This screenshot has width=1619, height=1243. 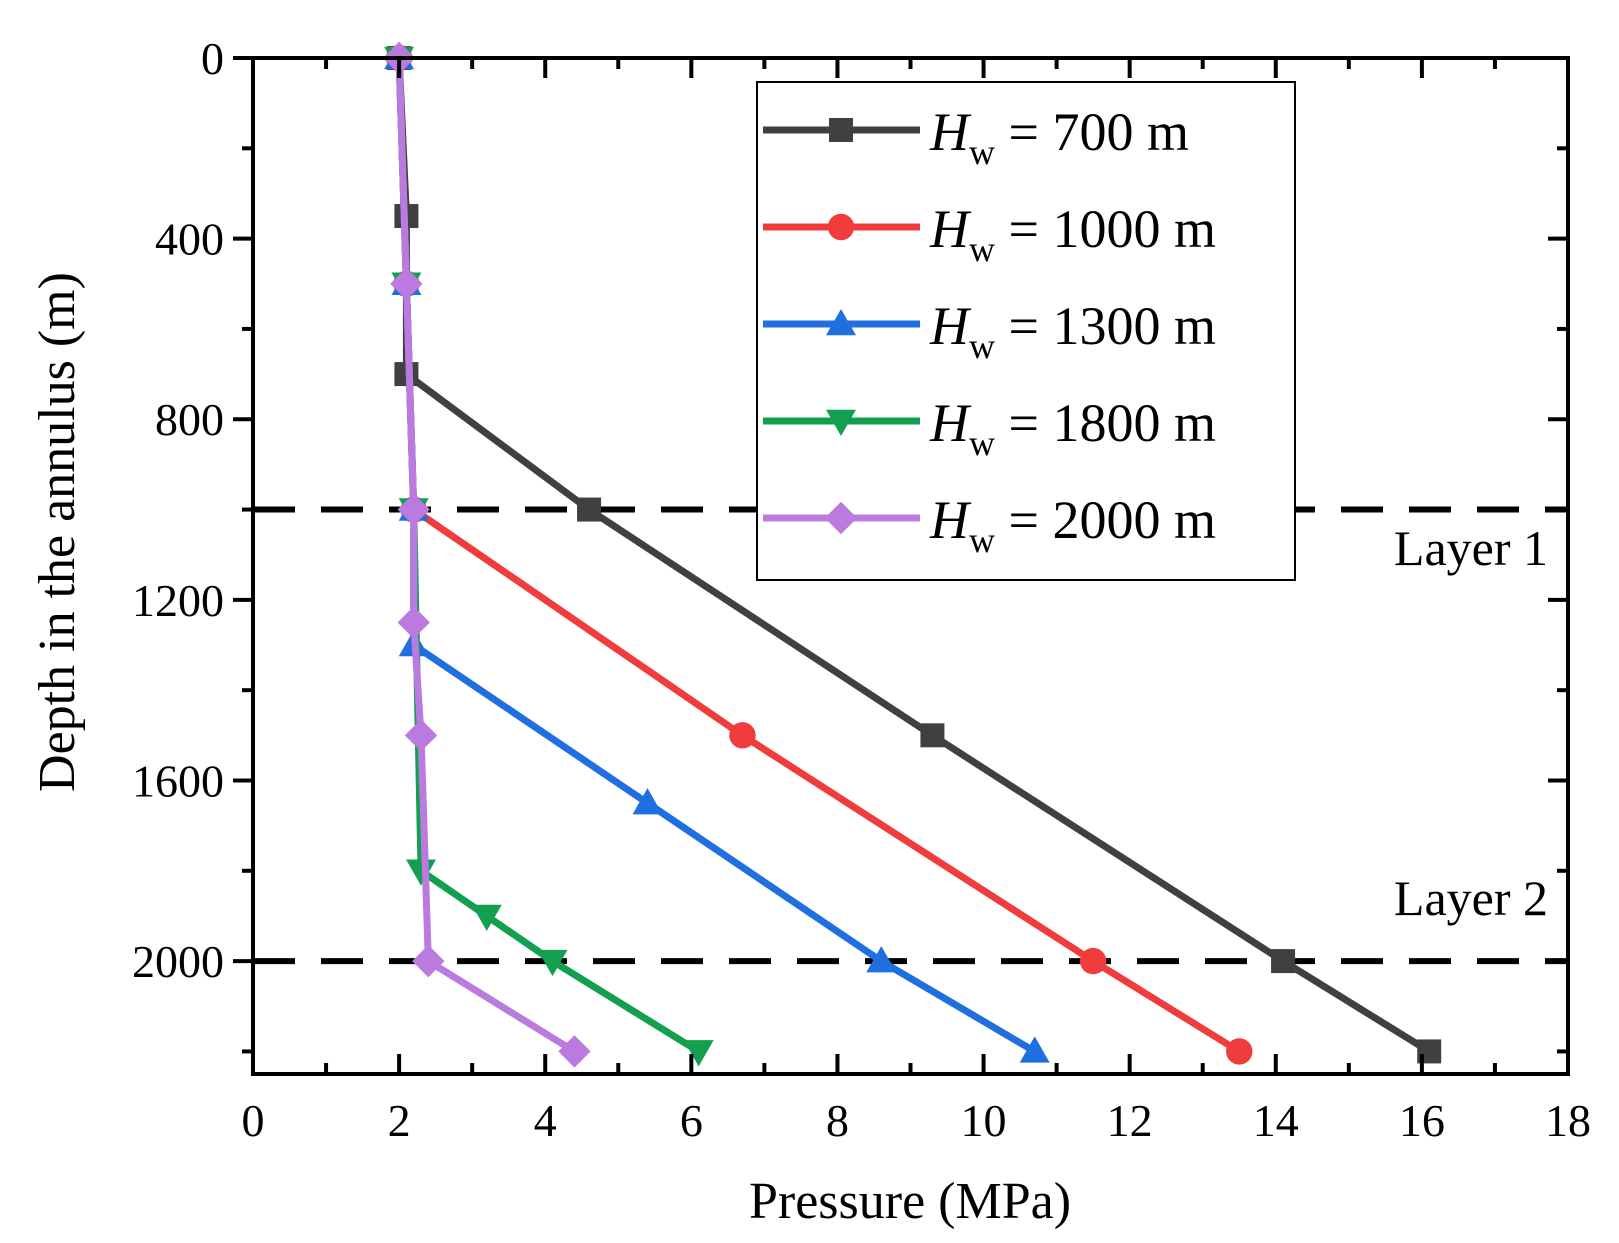 What do you see at coordinates (910, 1201) in the screenshot?
I see `x-axis-title: Pressure (MPa)` at bounding box center [910, 1201].